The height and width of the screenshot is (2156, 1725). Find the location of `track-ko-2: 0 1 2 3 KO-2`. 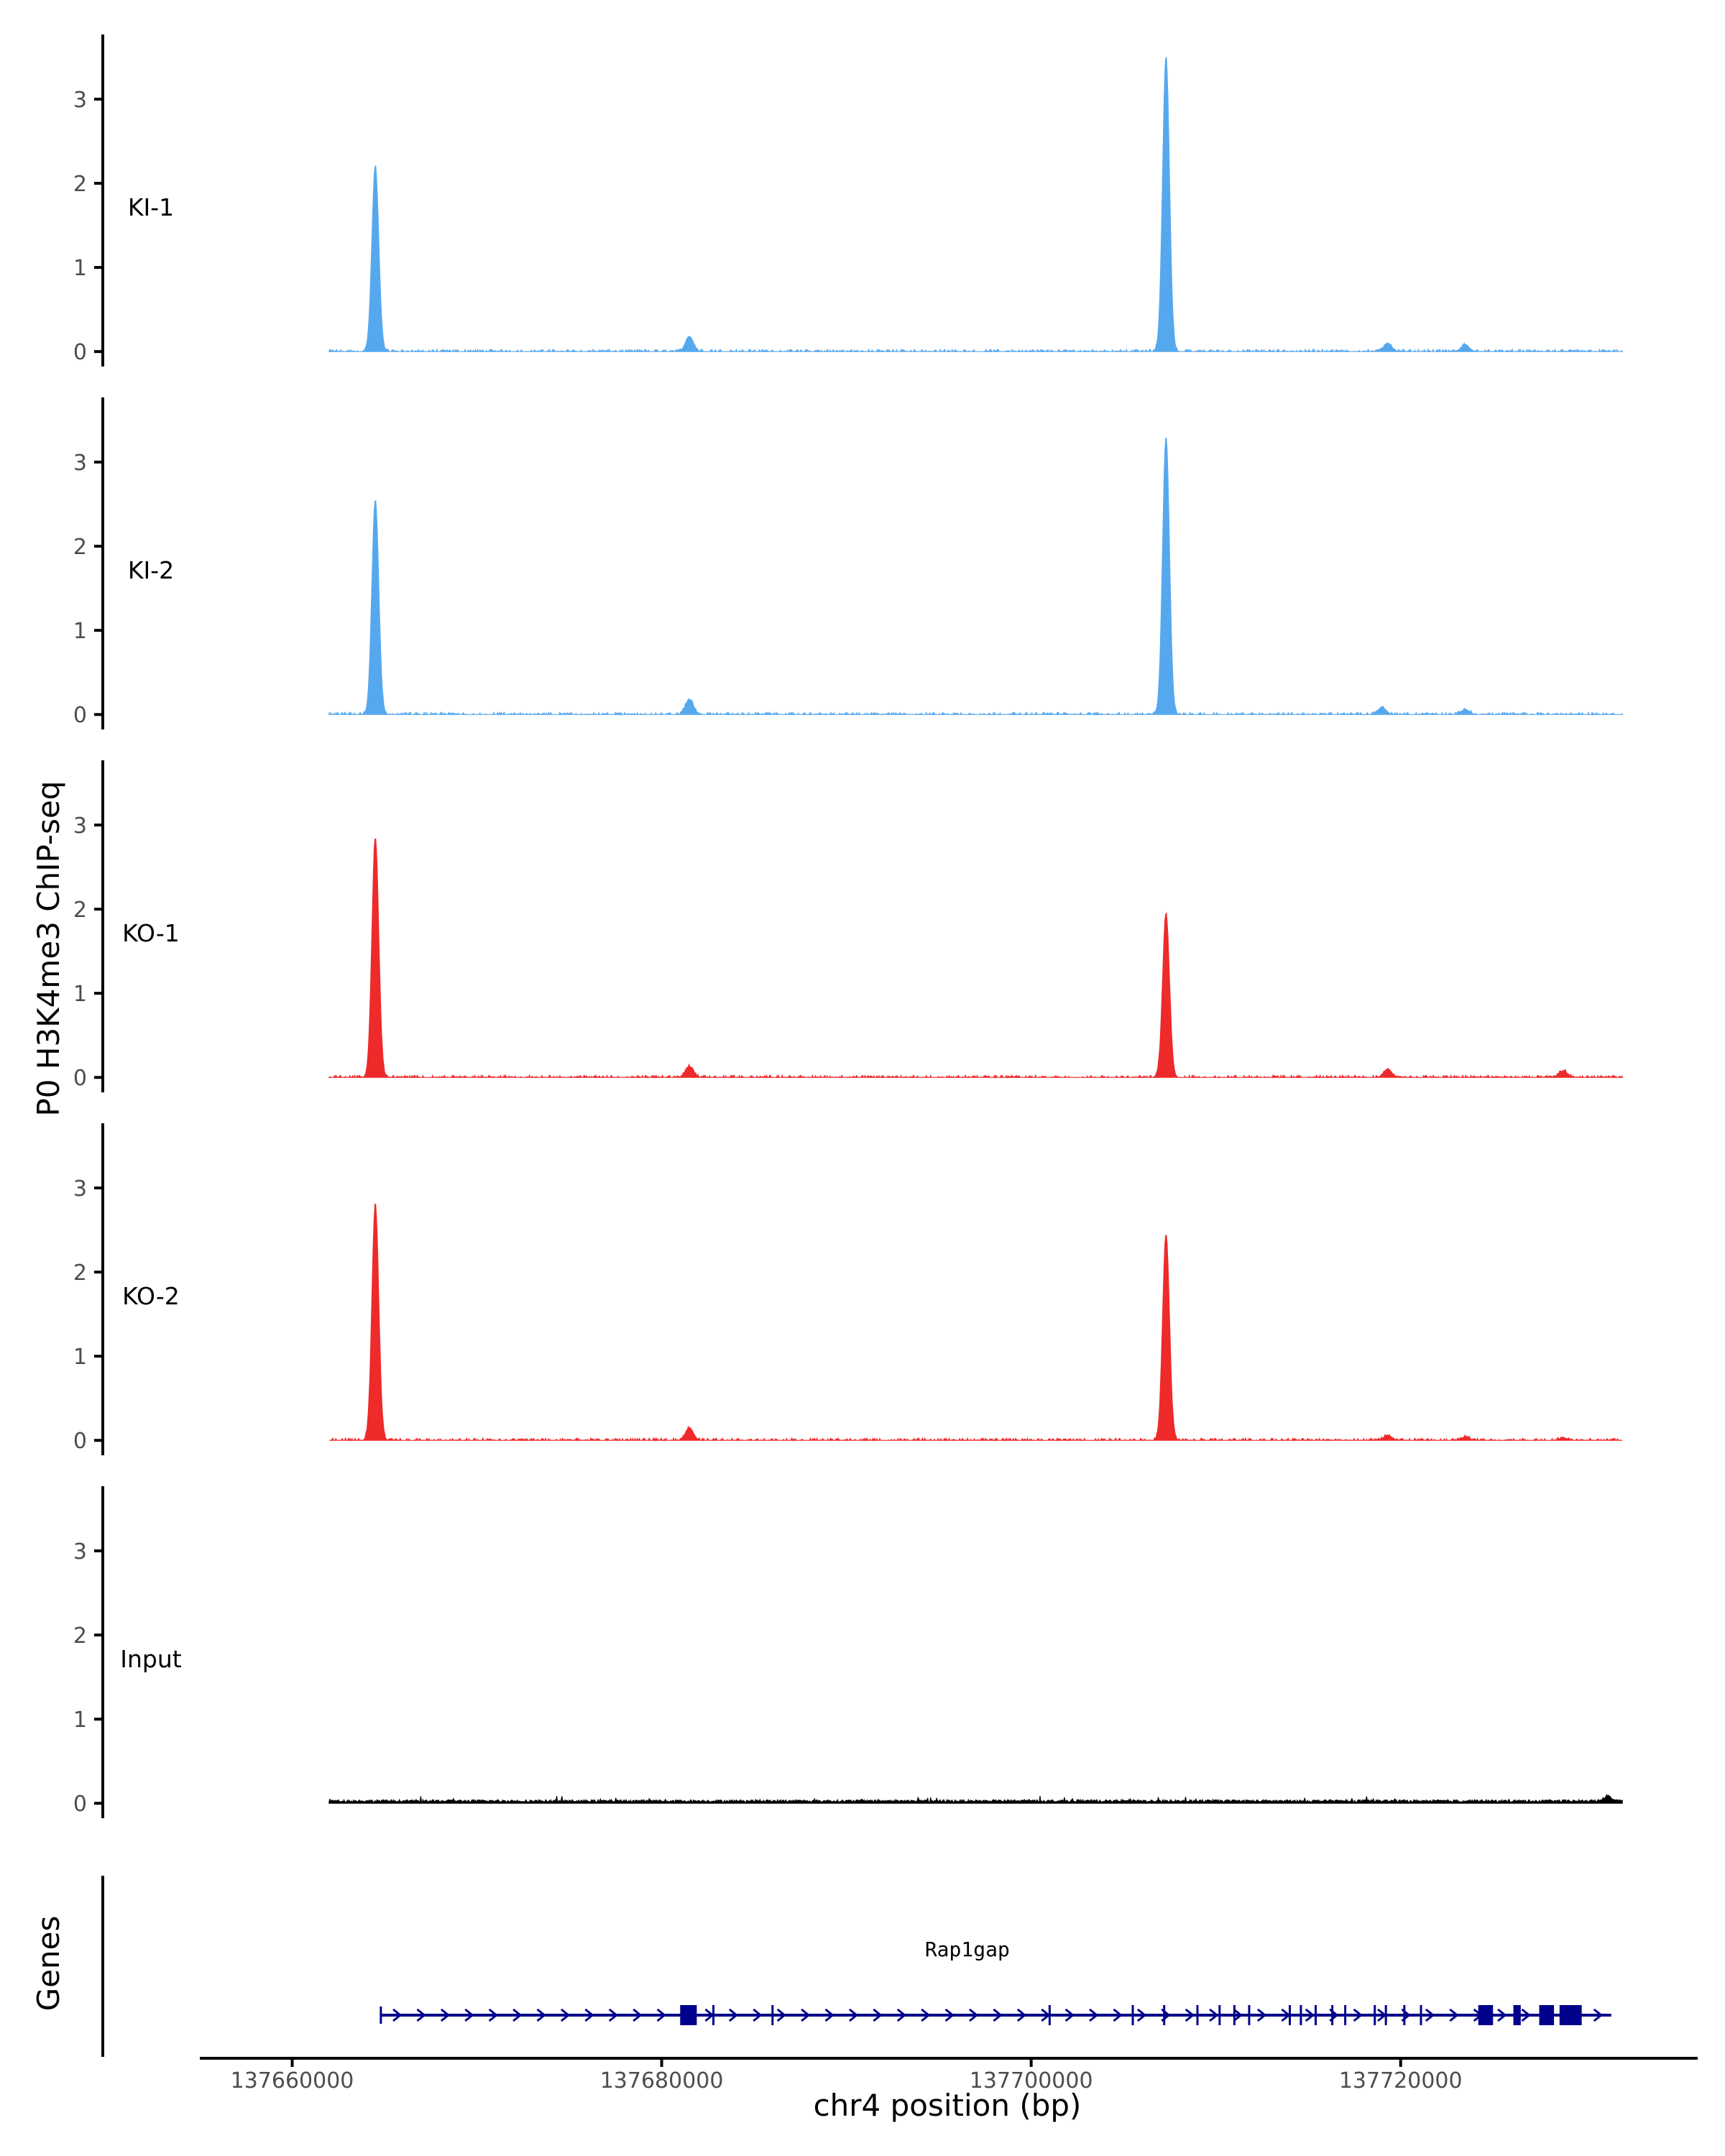

track-ko-2: 0 1 2 3 KO-2 is located at coordinates (848, 1289).